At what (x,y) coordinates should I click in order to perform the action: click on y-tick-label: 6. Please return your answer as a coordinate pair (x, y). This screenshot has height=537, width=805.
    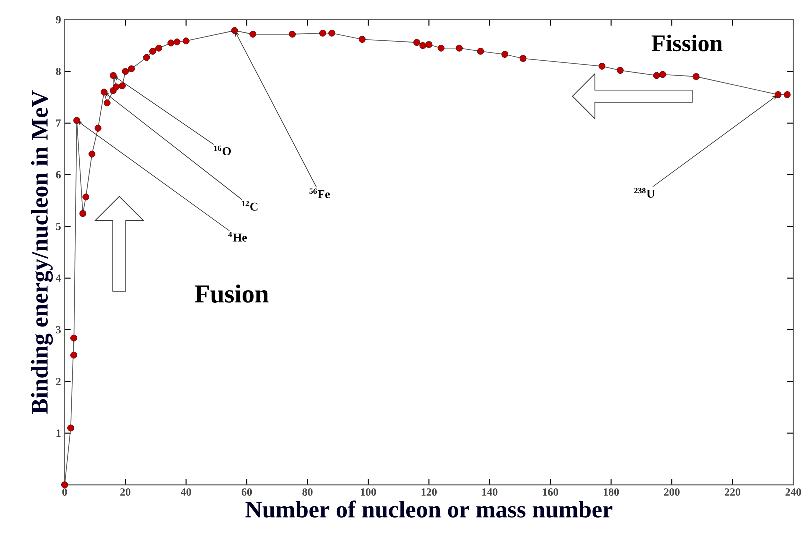
    Looking at the image, I should click on (59, 175).